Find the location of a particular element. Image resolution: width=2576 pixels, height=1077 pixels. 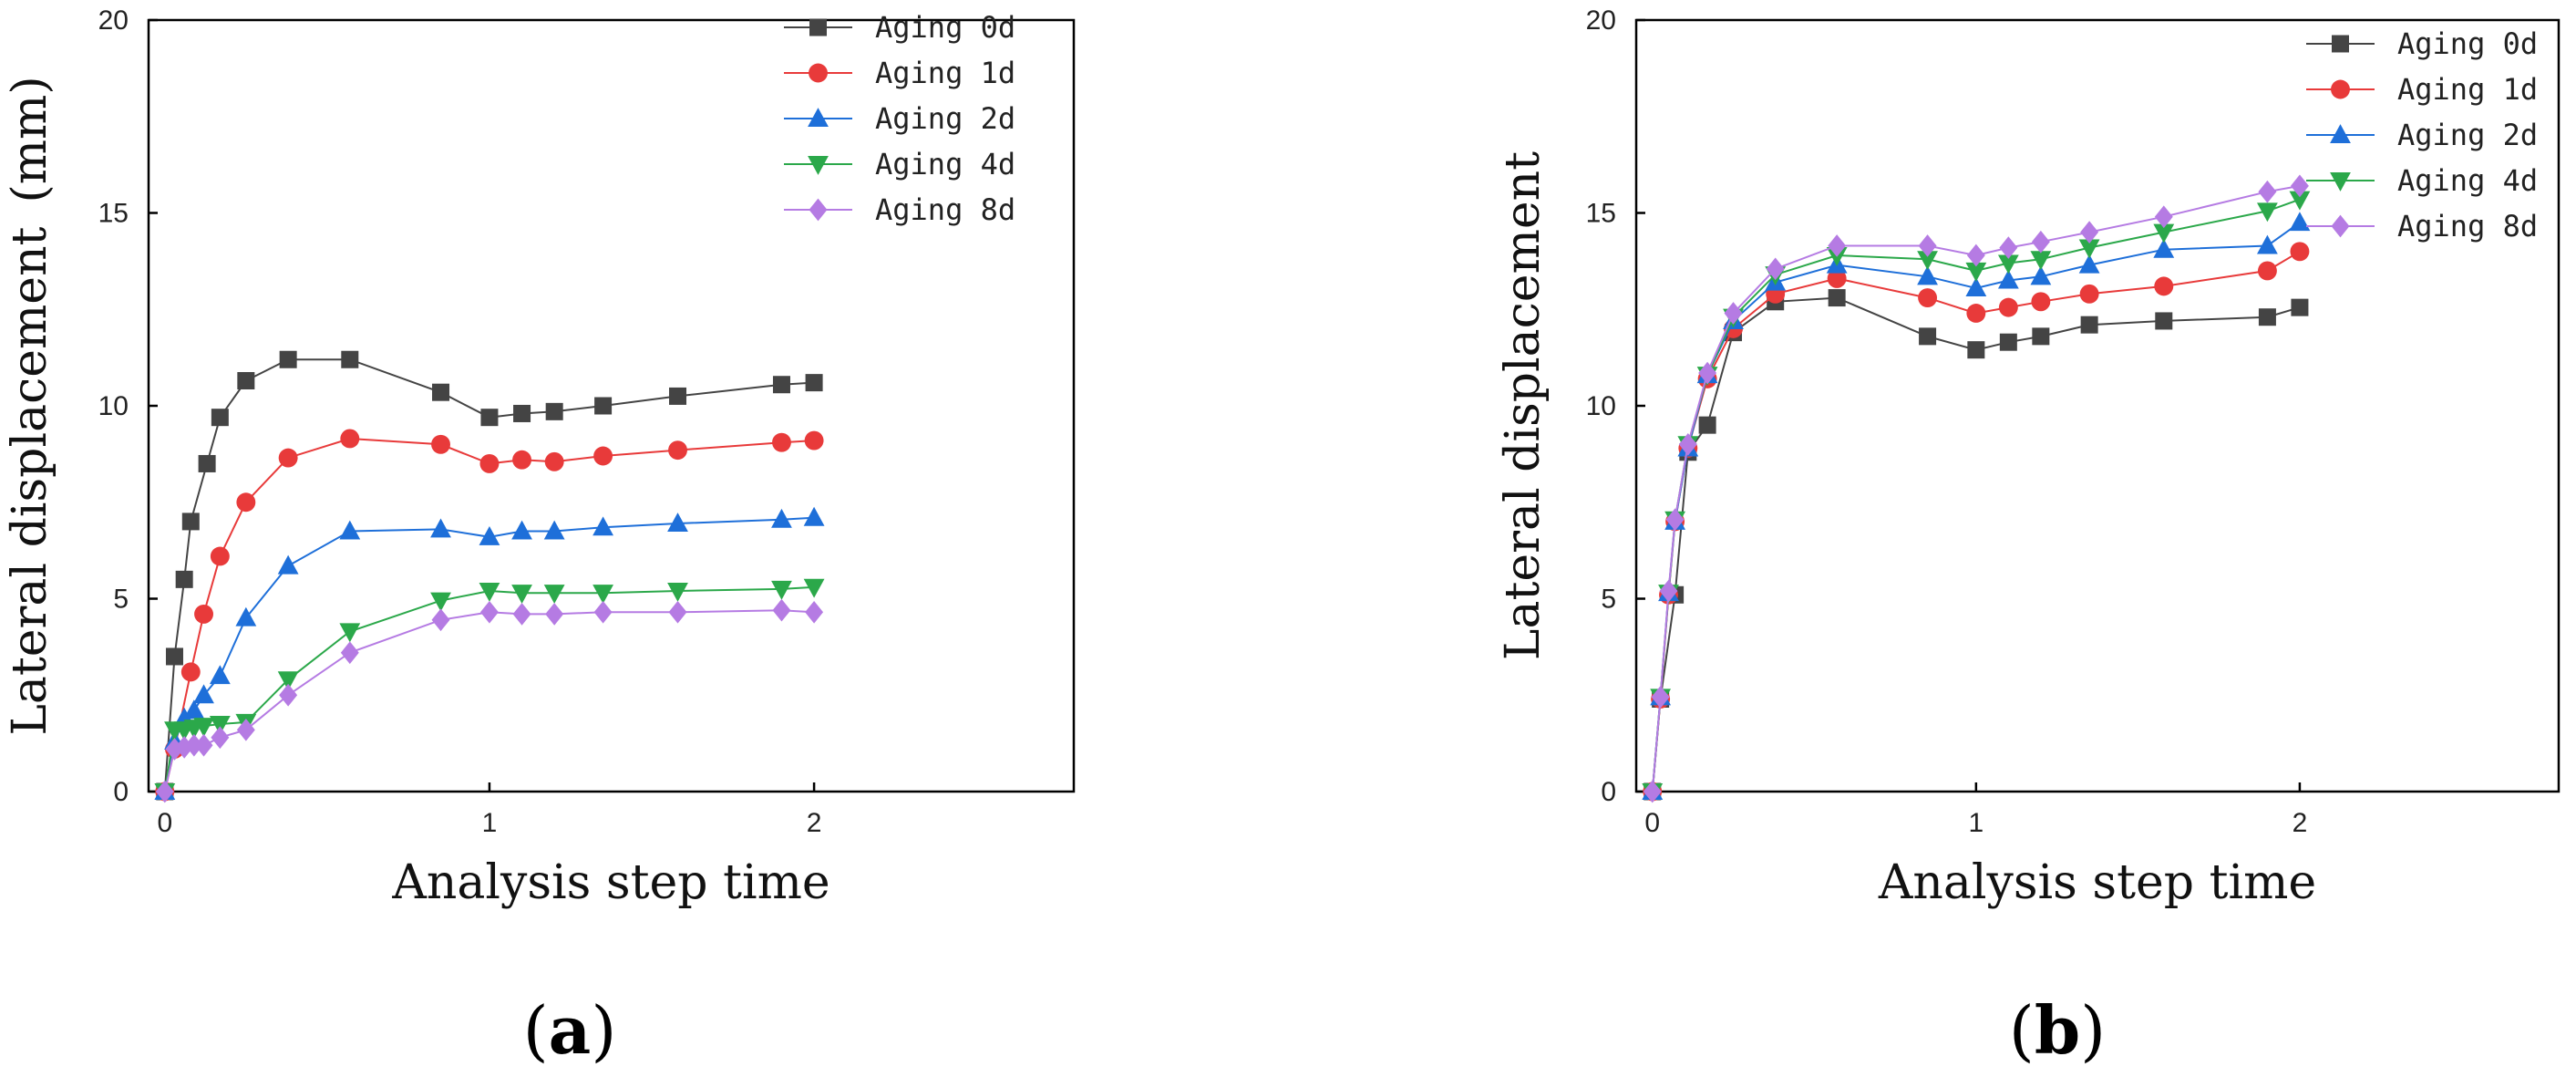

legend-entry: Aging 4d is located at coordinates (2467, 180).